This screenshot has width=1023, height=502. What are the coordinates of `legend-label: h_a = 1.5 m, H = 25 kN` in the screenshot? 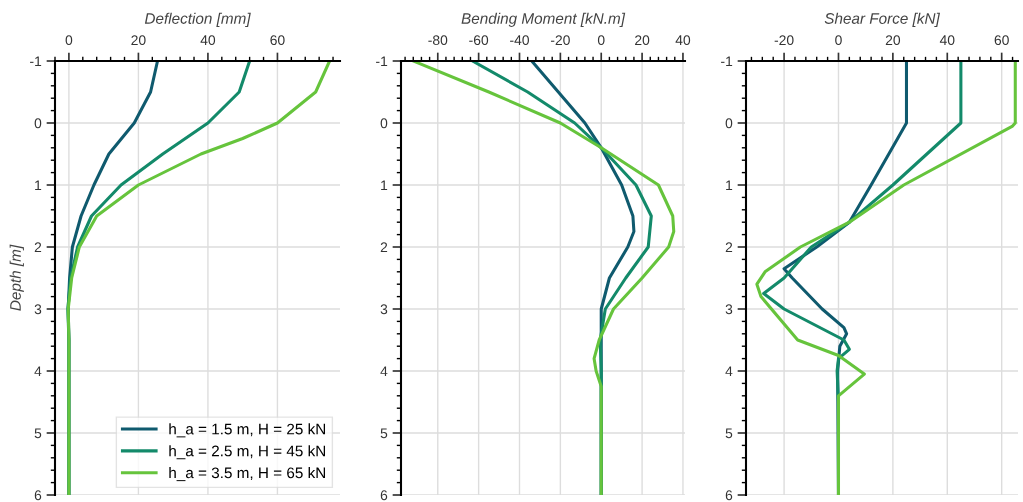 It's located at (247, 430).